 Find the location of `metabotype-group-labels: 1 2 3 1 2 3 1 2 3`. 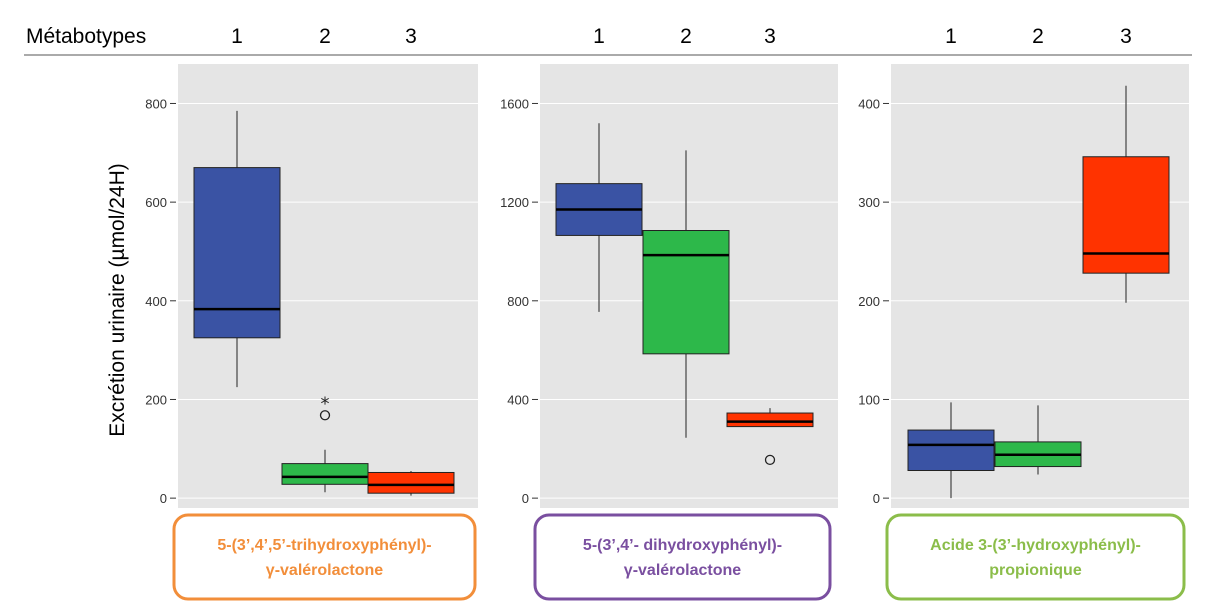

metabotype-group-labels: 1 2 3 1 2 3 1 2 3 is located at coordinates (681, 36).